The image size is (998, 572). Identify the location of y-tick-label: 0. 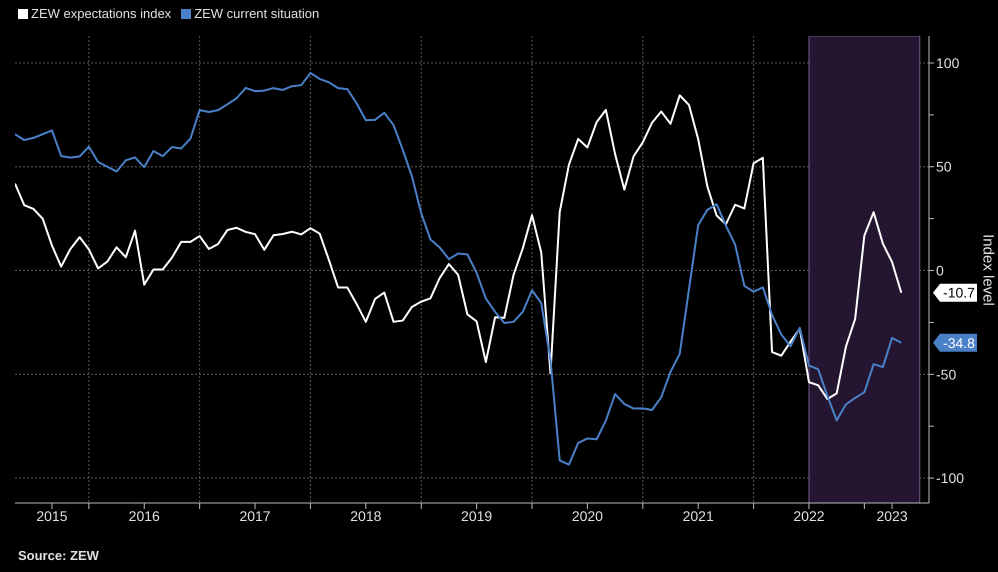
(940, 270).